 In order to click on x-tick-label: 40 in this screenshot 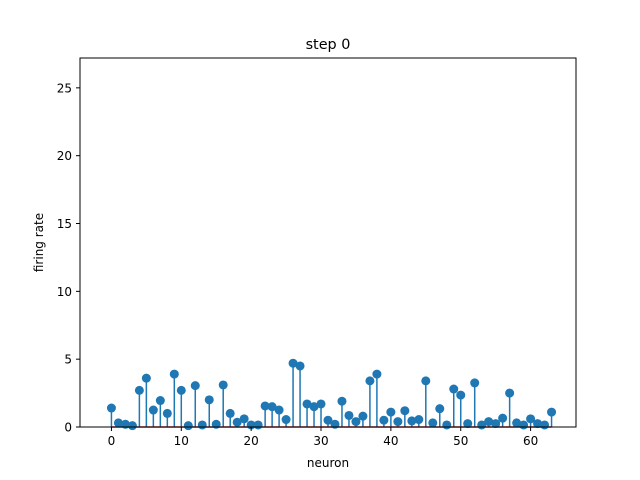, I will do `click(390, 441)`.